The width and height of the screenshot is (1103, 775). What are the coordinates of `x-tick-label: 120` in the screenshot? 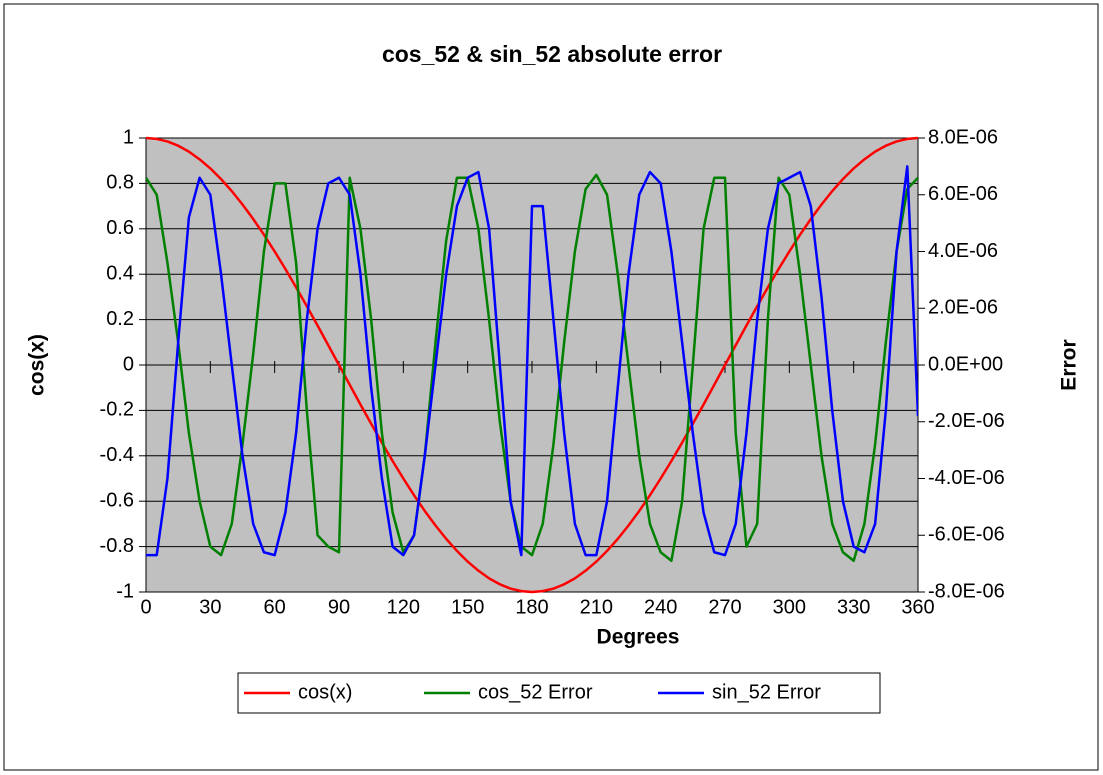 It's located at (403, 607).